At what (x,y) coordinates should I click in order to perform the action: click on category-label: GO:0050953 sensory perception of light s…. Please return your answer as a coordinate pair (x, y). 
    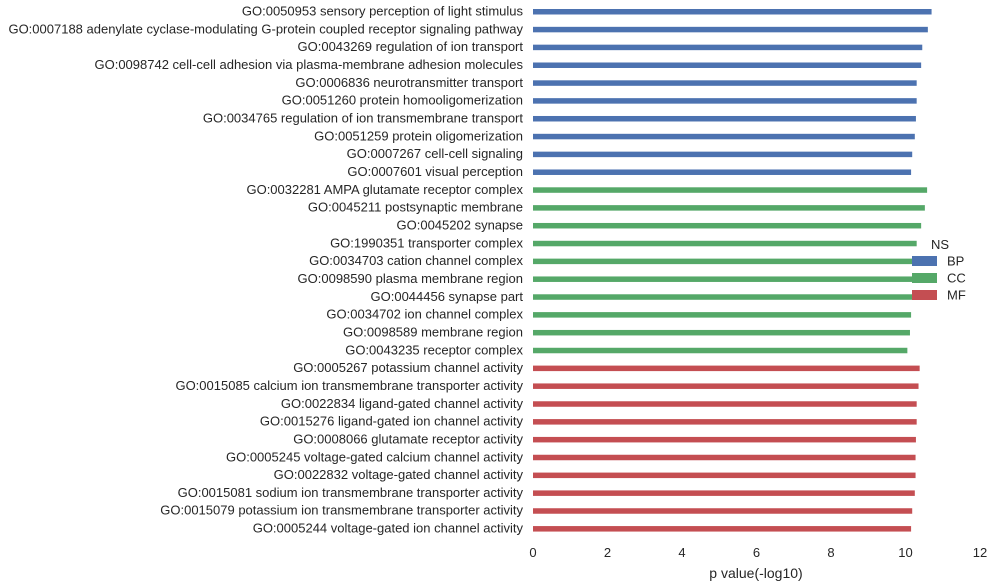
    Looking at the image, I should click on (383, 11).